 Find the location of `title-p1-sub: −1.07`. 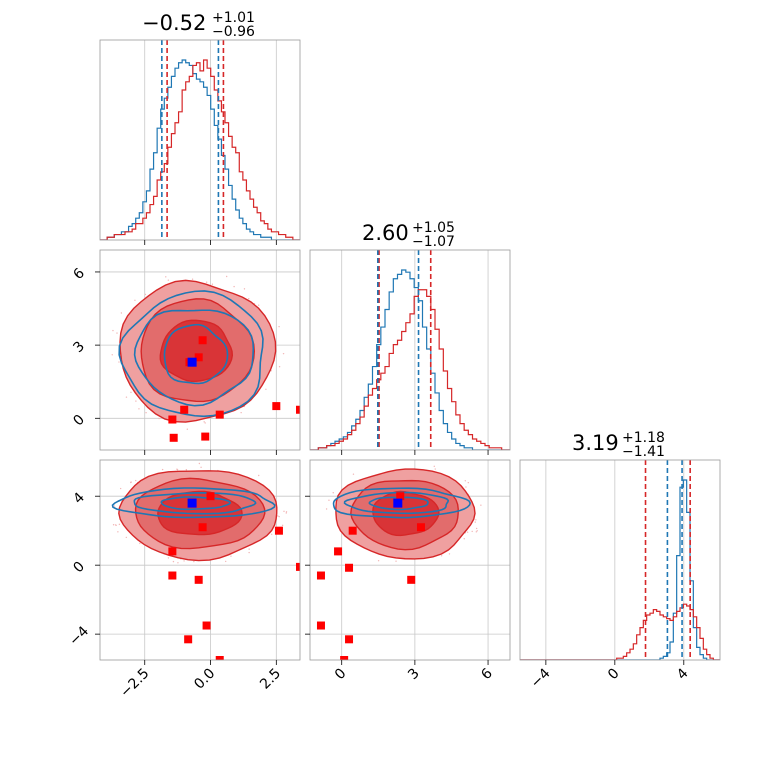

title-p1-sub: −1.07 is located at coordinates (433, 242).